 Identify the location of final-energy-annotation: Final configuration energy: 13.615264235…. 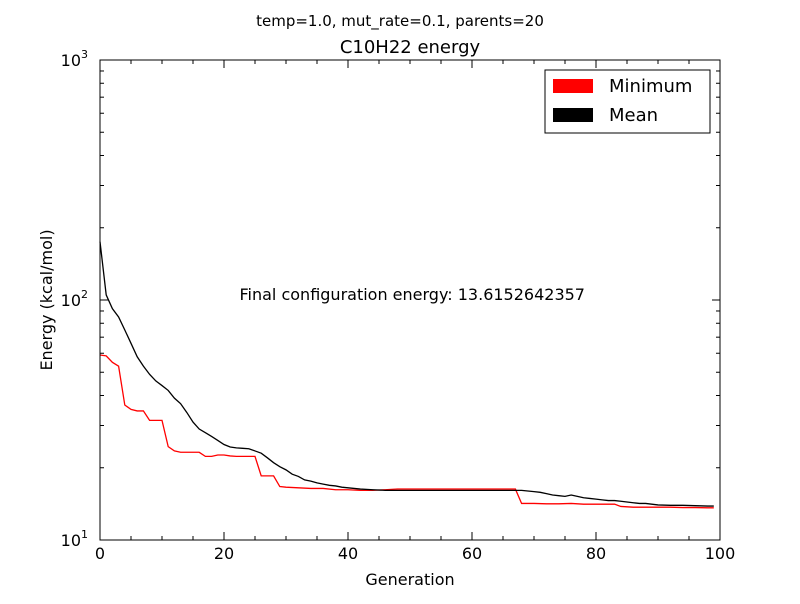
(412, 294).